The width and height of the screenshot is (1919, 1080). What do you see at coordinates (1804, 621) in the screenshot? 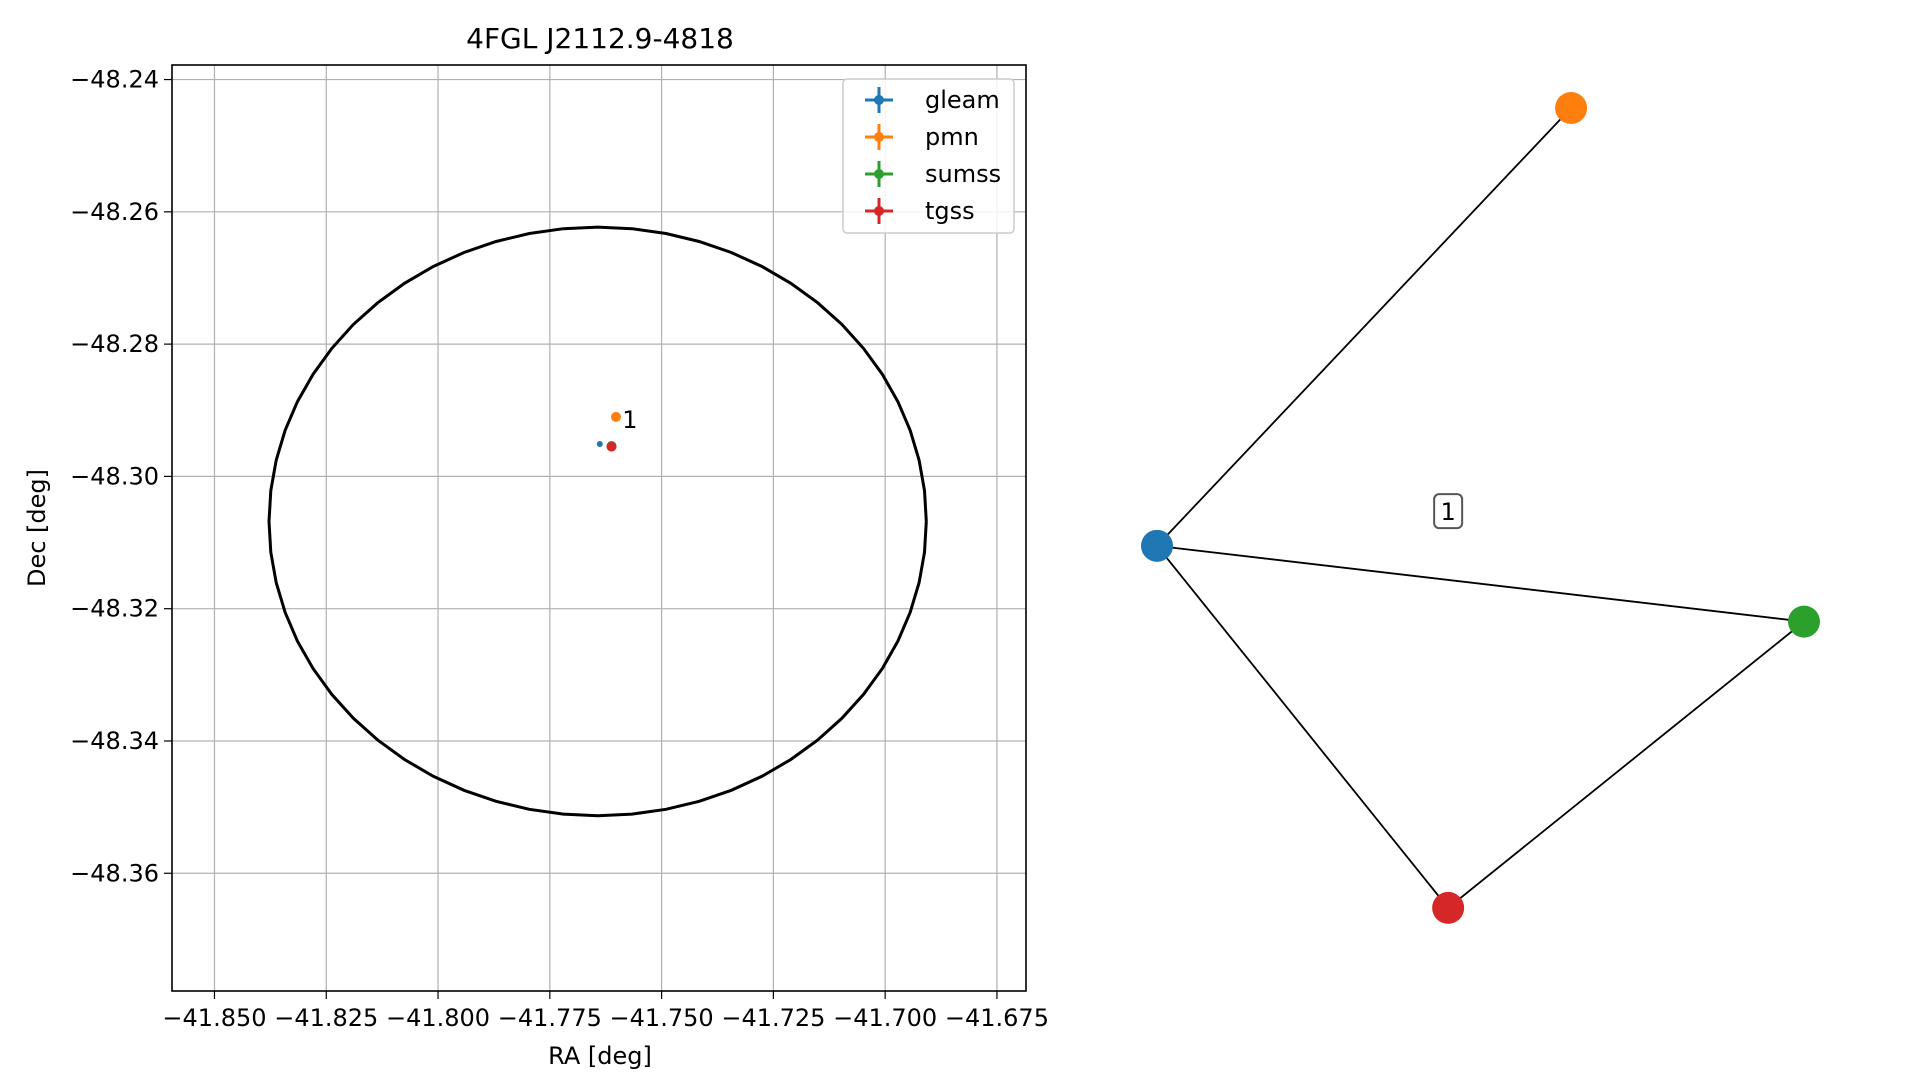
I see `node-sumss` at bounding box center [1804, 621].